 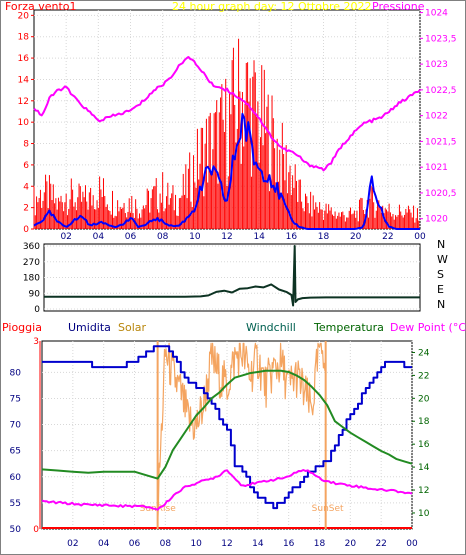 What do you see at coordinates (428, 327) in the screenshot?
I see `legend-dew-point: Dew Point (°C)` at bounding box center [428, 327].